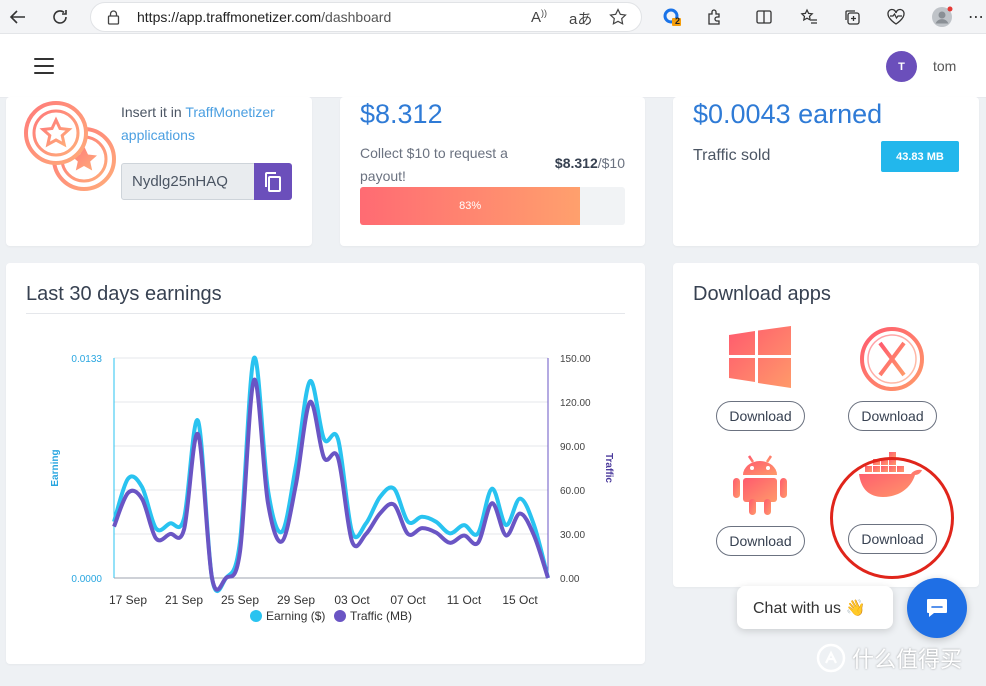 The height and width of the screenshot is (686, 986). Describe the element at coordinates (920, 156) in the screenshot. I see `traffic-sold-badge: 43.83 MB` at that location.